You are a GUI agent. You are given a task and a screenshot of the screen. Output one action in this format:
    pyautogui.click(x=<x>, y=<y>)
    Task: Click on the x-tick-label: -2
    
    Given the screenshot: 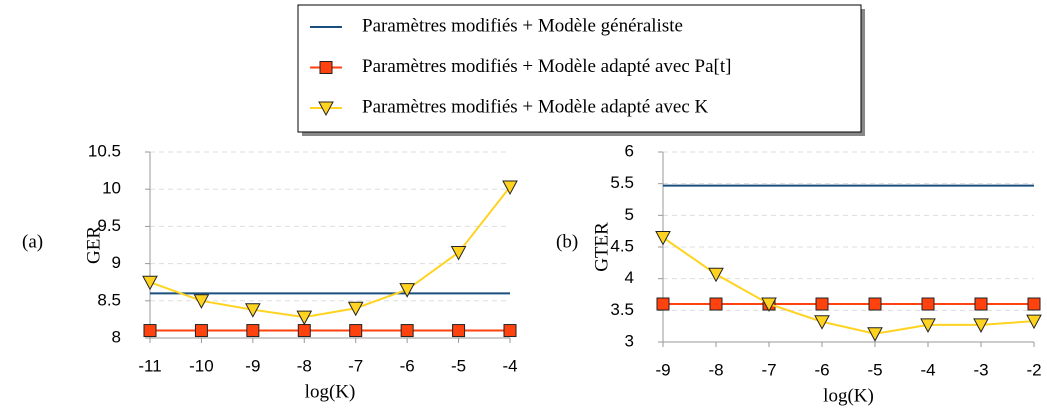 What is the action you would take?
    pyautogui.click(x=1033, y=369)
    